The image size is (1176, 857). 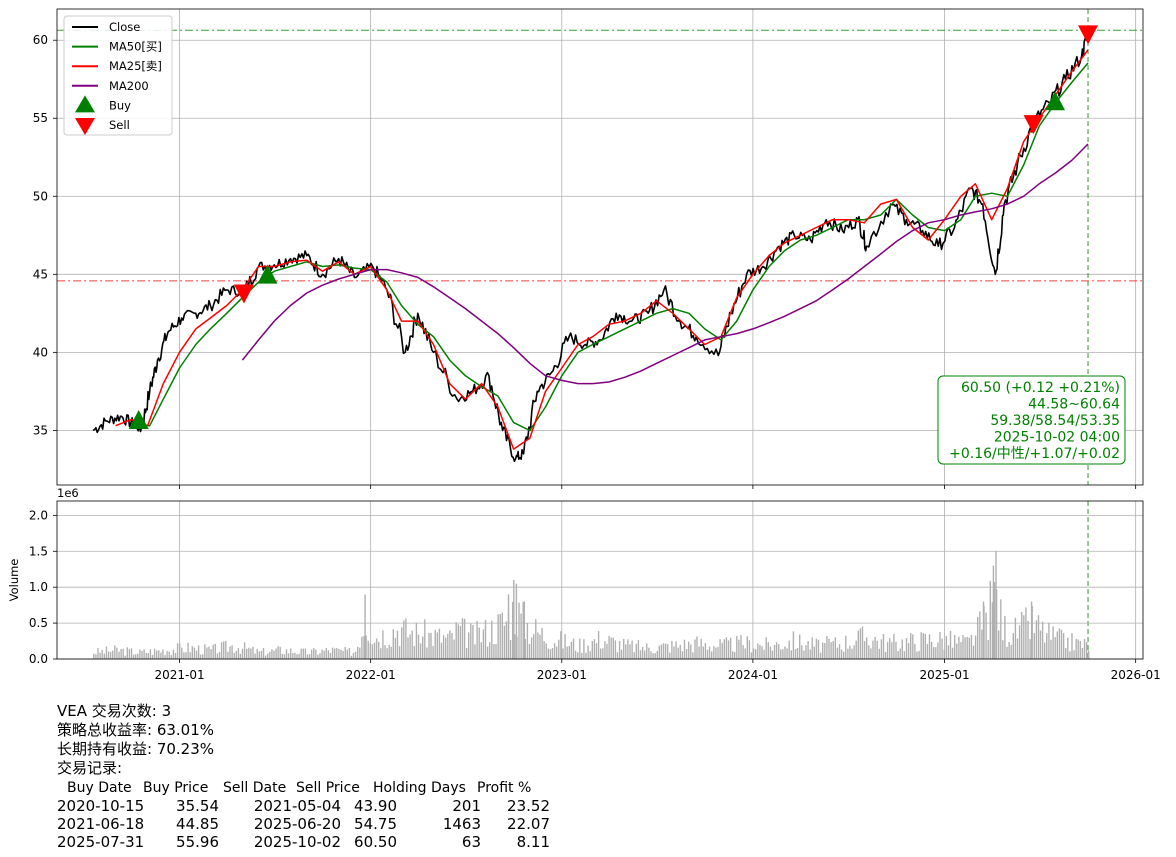 What do you see at coordinates (533, 842) in the screenshot?
I see `trade-cell: 8.11` at bounding box center [533, 842].